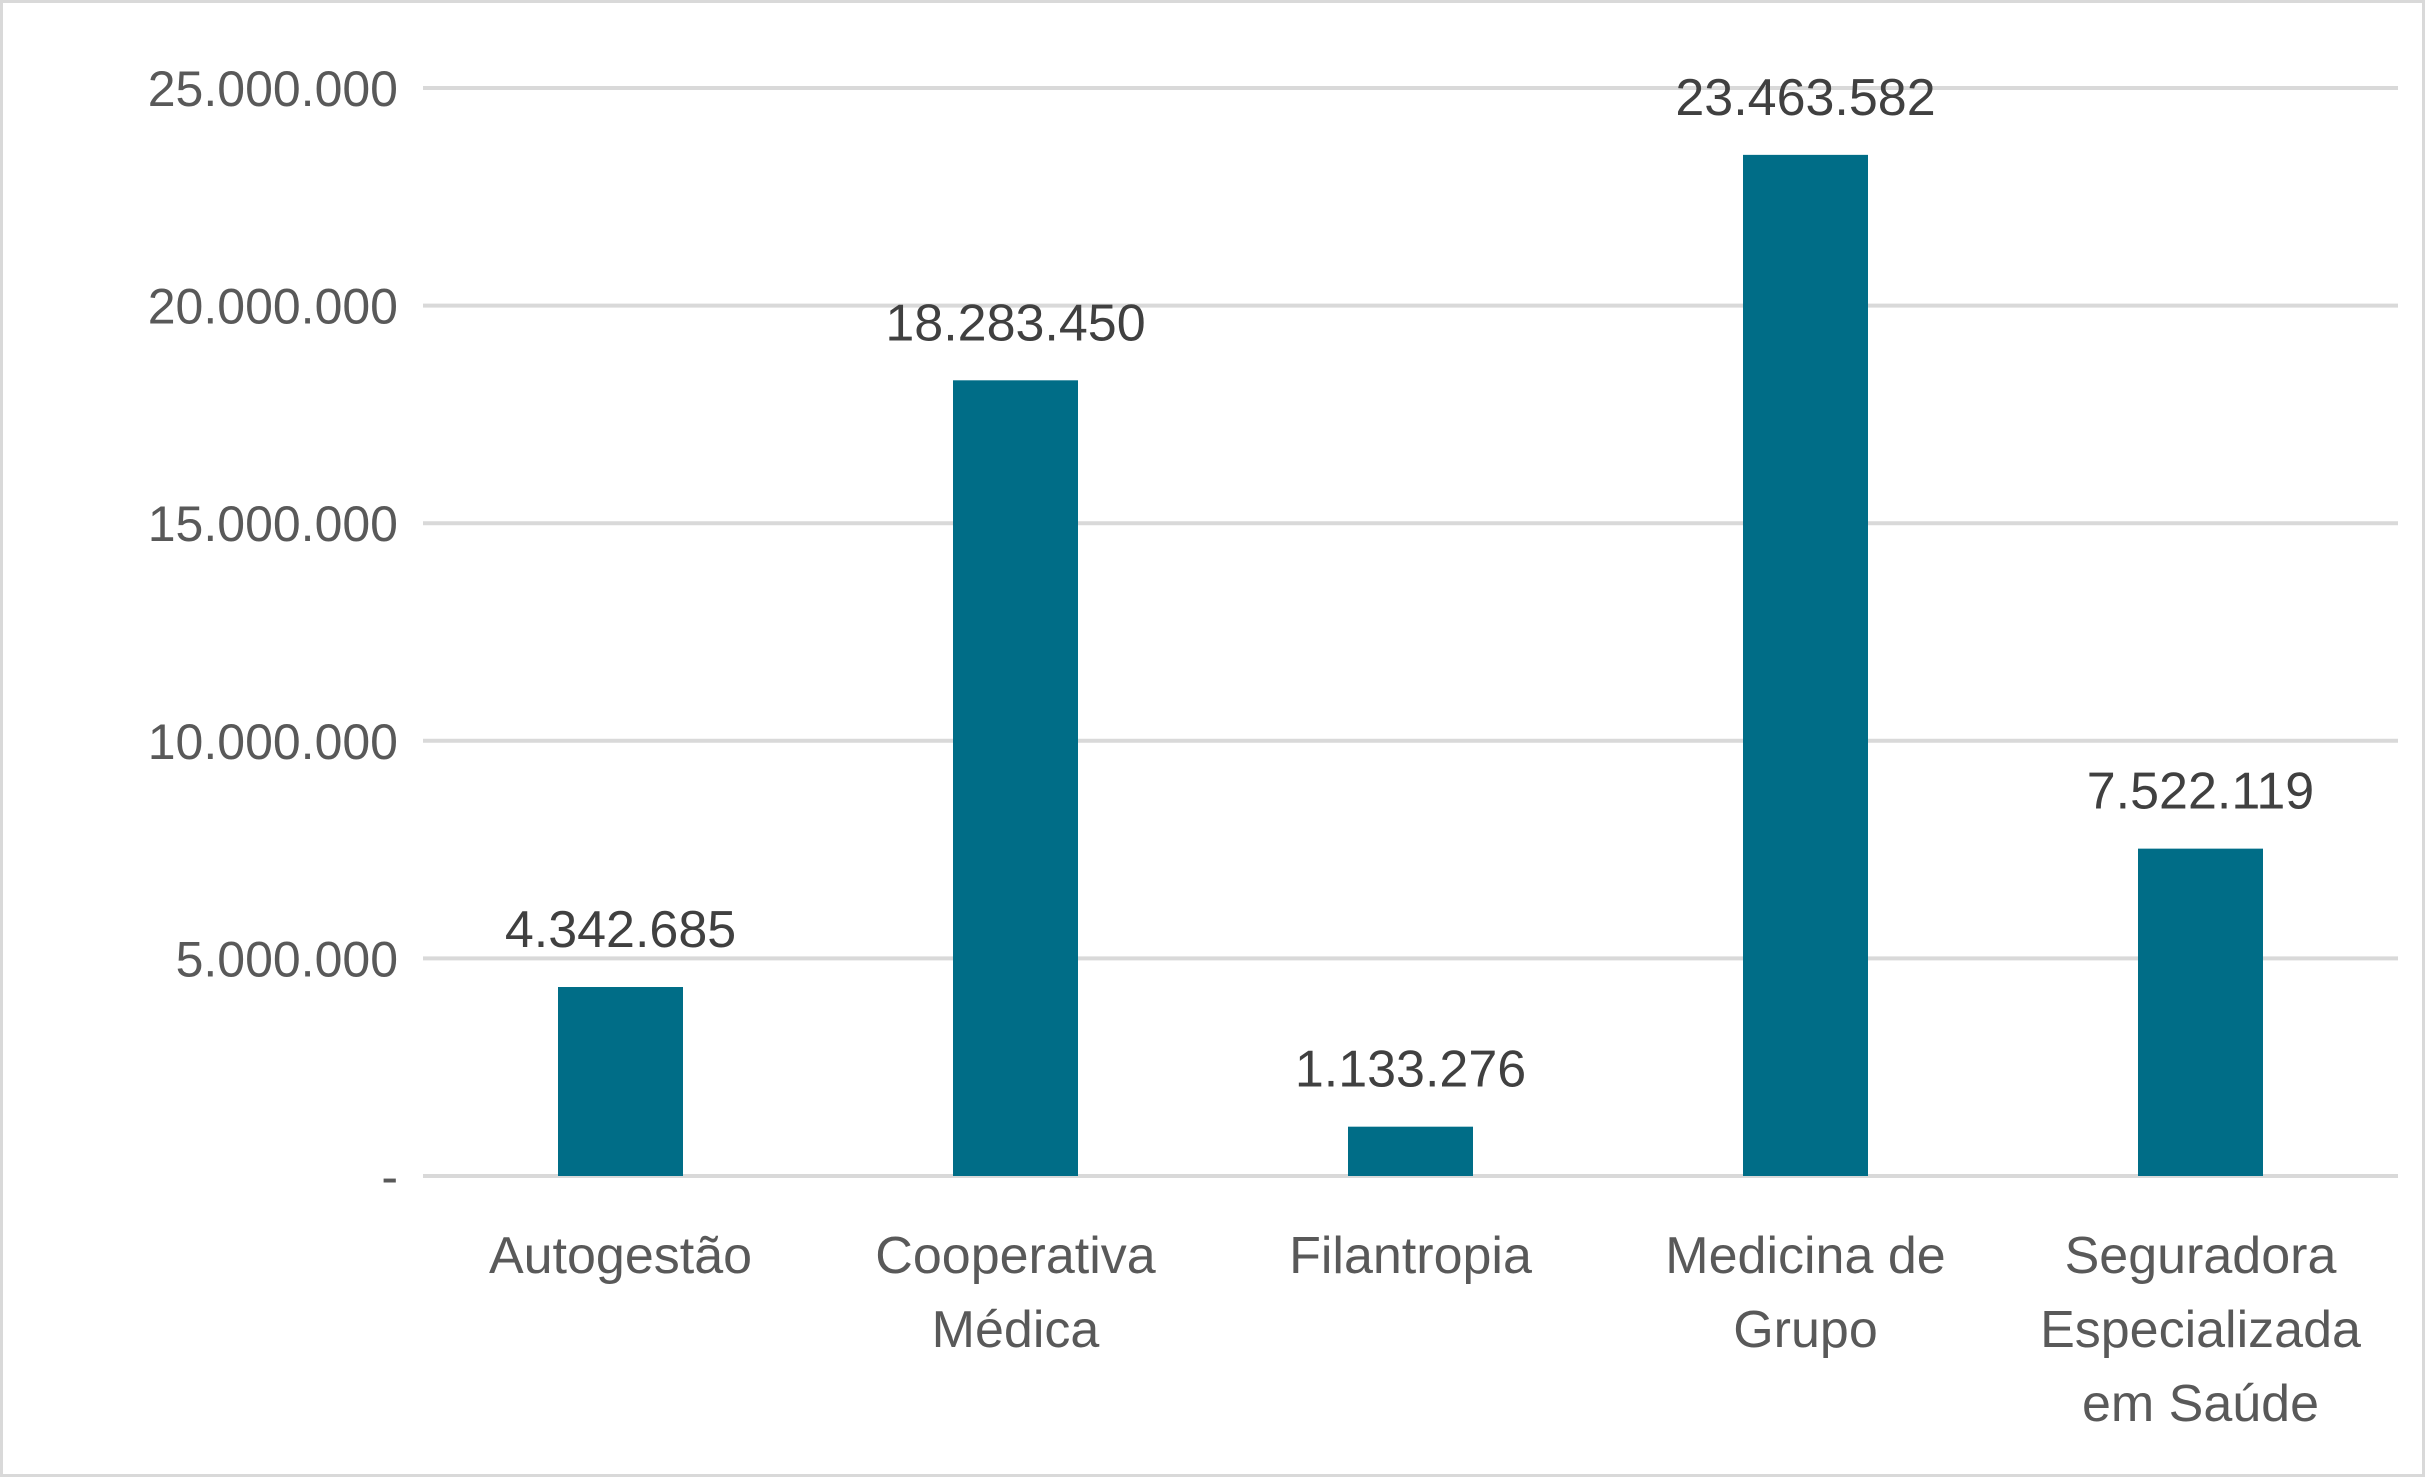 The image size is (2425, 1480). I want to click on data-label: 18.283.450, so click(1015, 323).